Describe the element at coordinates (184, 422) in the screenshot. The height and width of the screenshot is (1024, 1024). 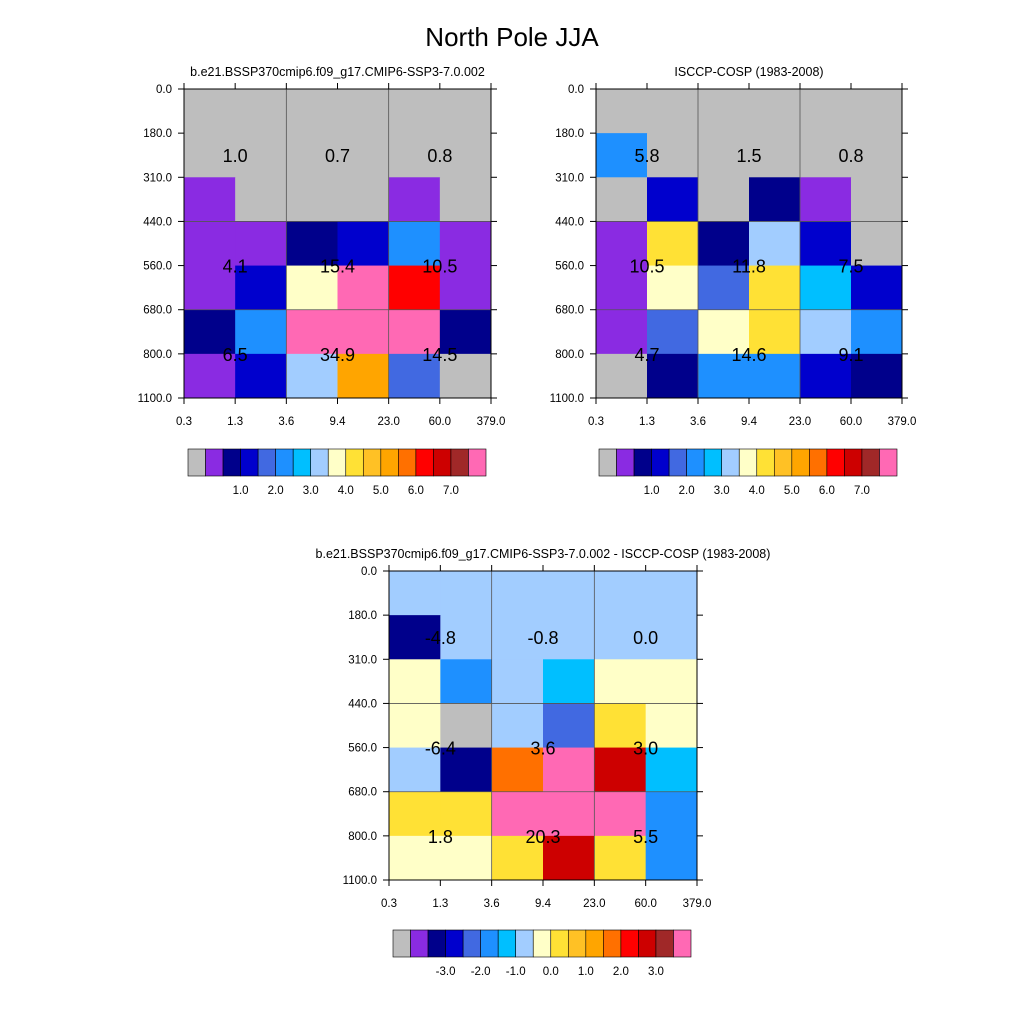
I see `x-tick-label: 0.3` at that location.